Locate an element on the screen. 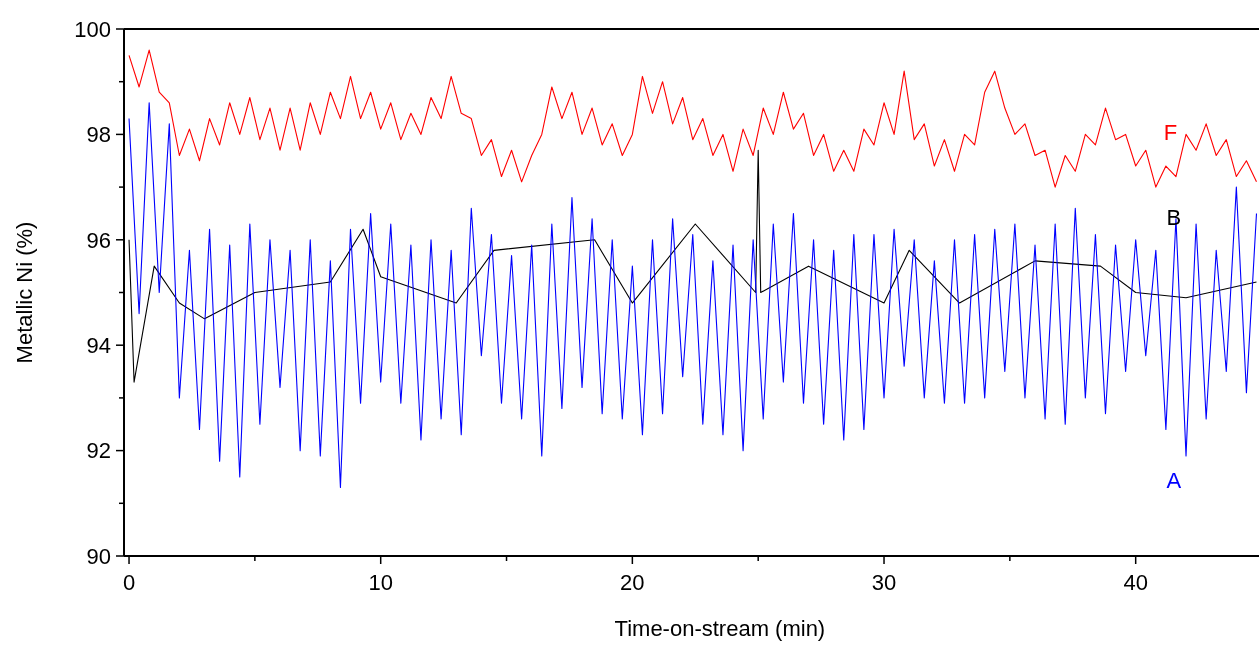 This screenshot has height=650, width=1259. y-tick-label: 100 is located at coordinates (92, 29).